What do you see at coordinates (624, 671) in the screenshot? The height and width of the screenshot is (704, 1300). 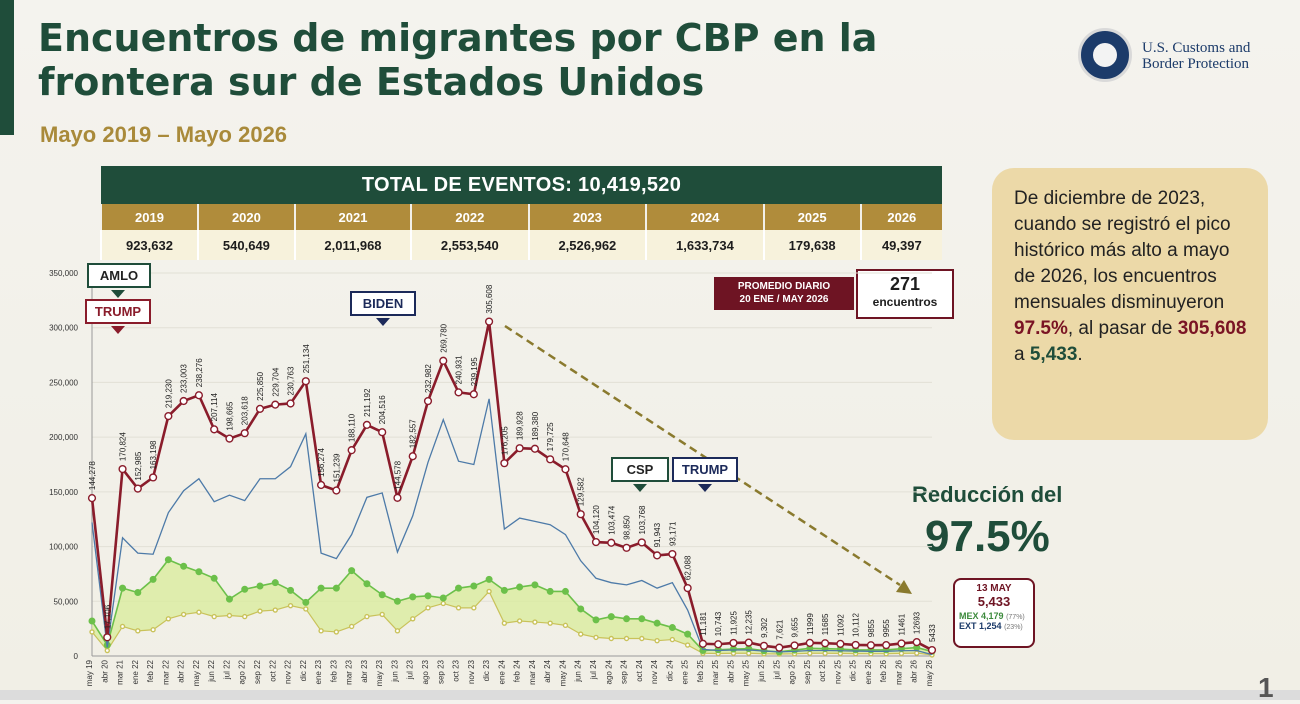 I see `x-tick-label: sep 24` at bounding box center [624, 671].